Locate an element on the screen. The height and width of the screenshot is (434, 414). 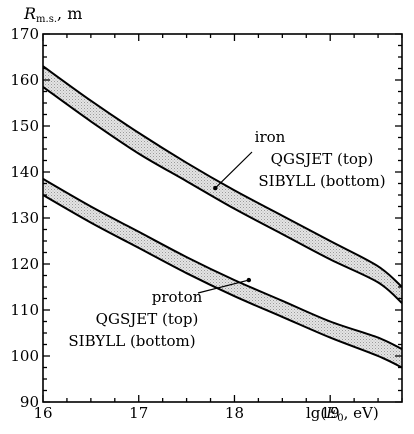
y-axis-label-sub: m.s. is located at coordinates (46, 19).